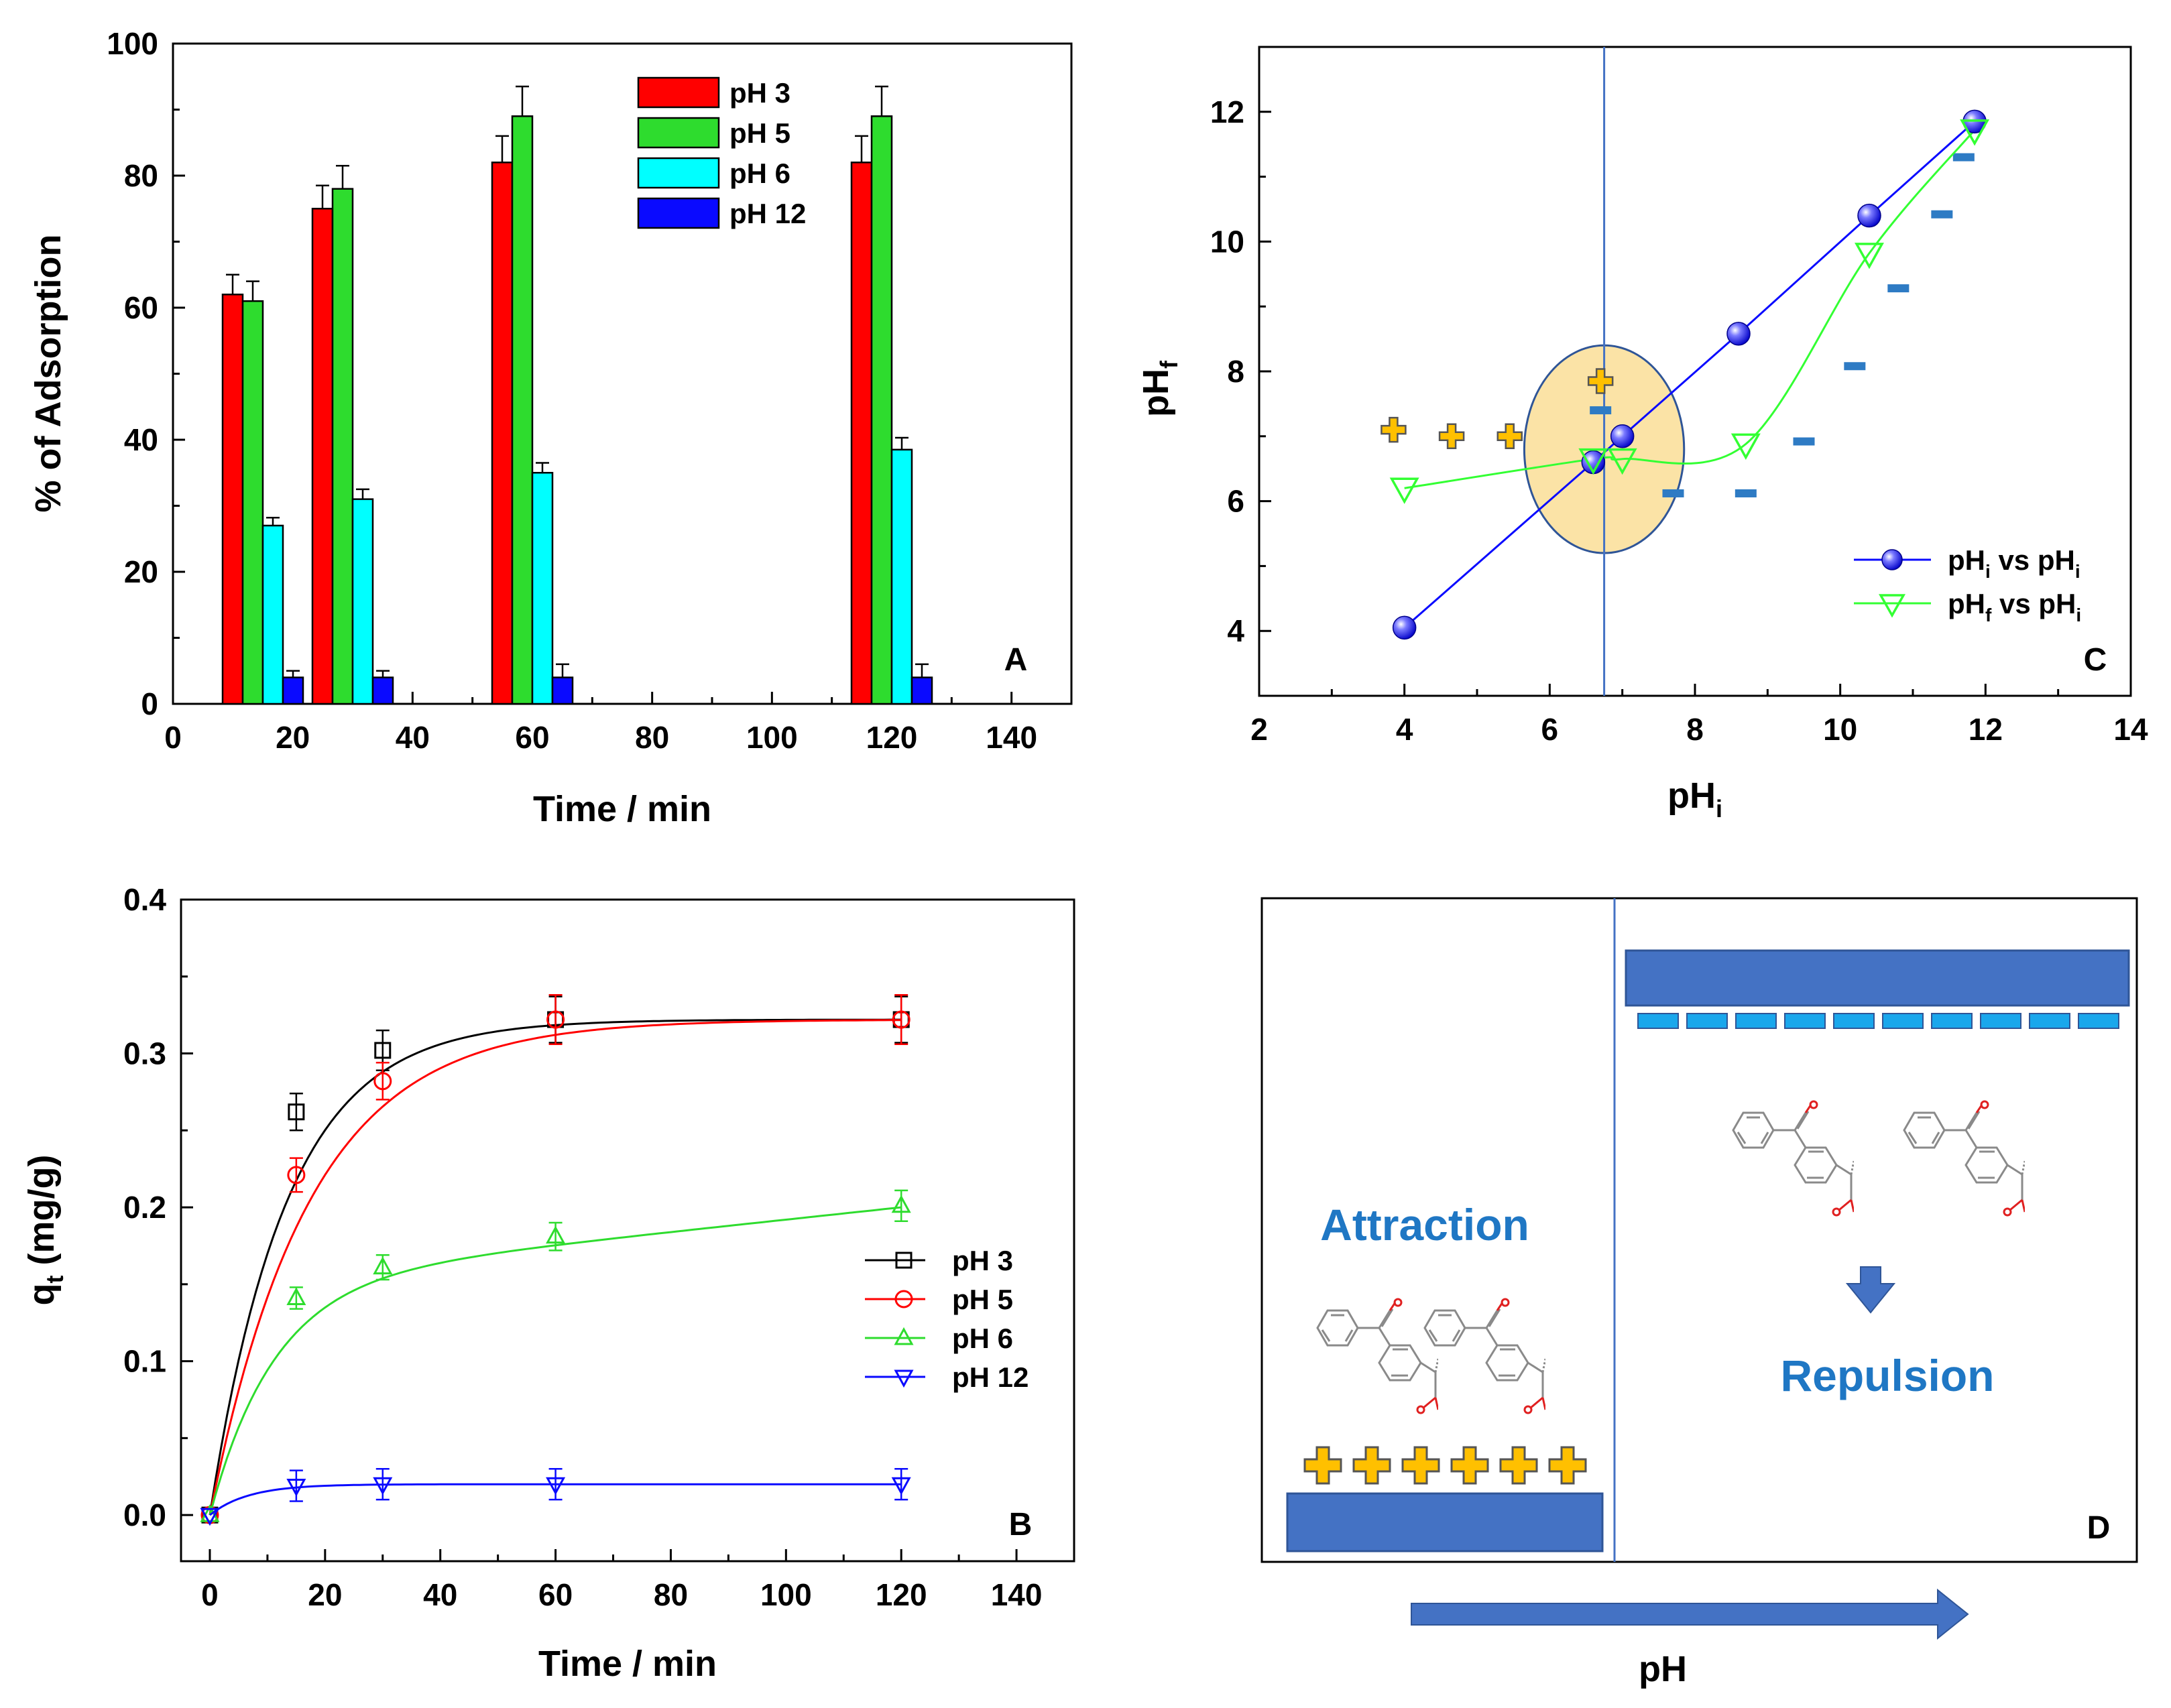 The image size is (2171, 1708). I want to click on marker-circle, so click(382, 1081).